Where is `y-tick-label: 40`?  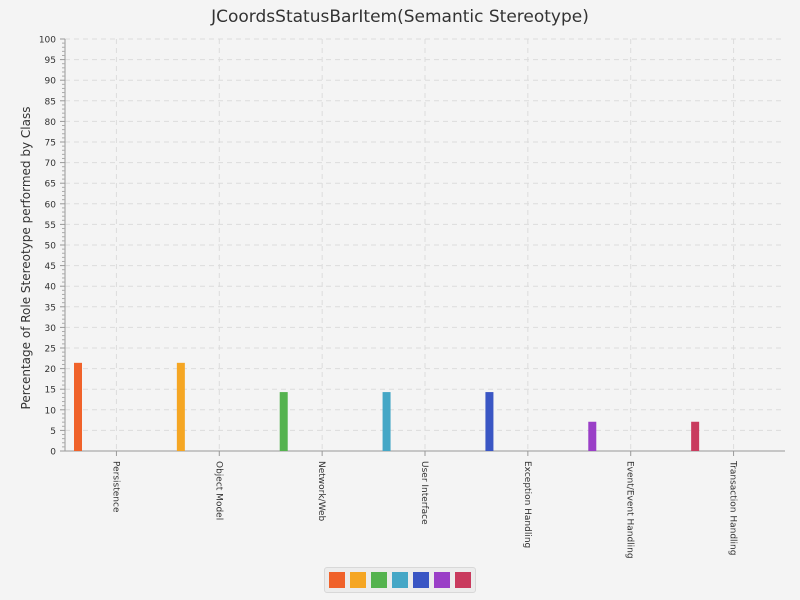
y-tick-label: 40 is located at coordinates (51, 288).